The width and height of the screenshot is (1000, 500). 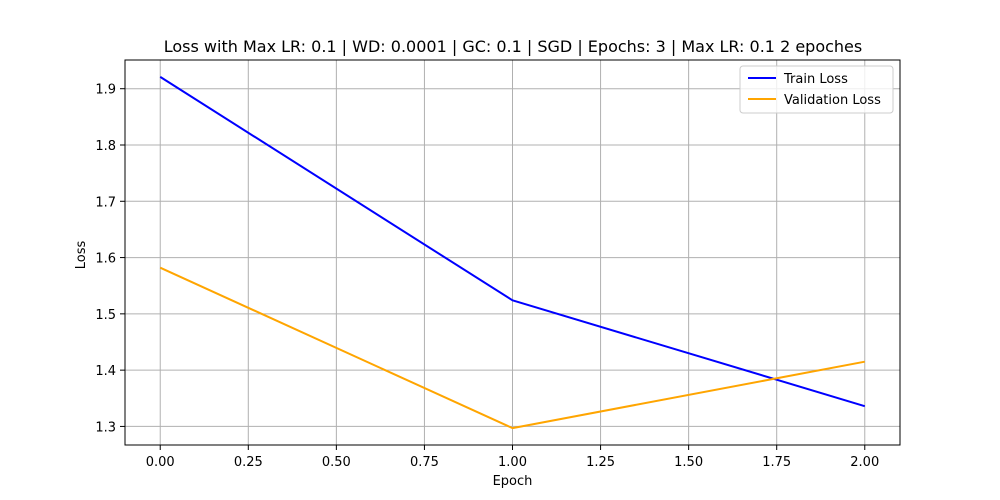 What do you see at coordinates (81, 255) in the screenshot?
I see `y-axis-label: Loss` at bounding box center [81, 255].